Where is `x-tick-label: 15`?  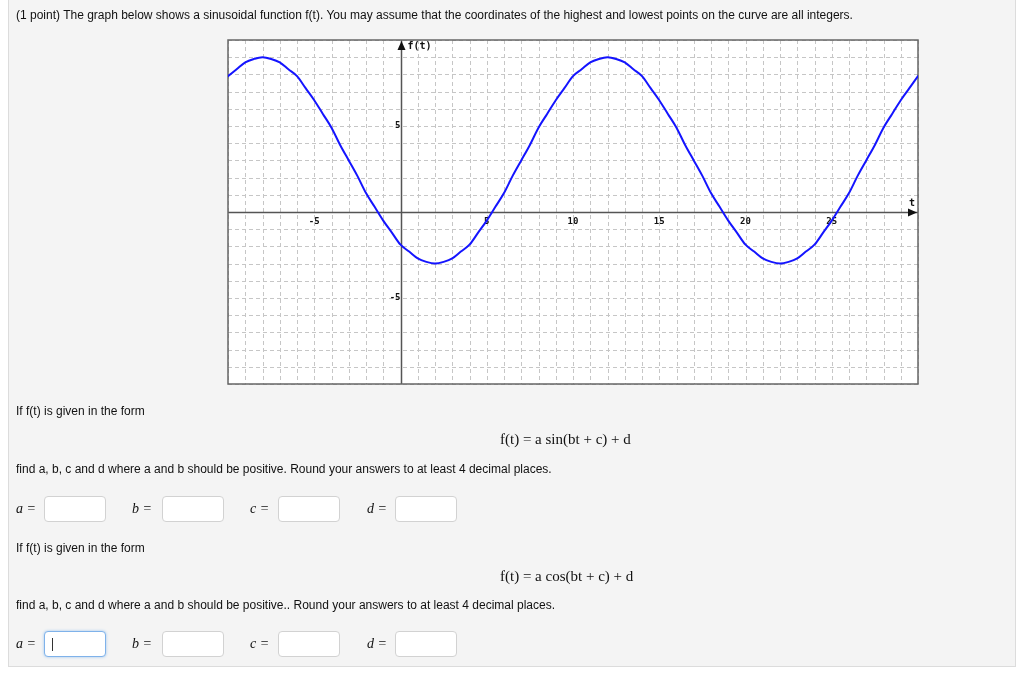 x-tick-label: 15 is located at coordinates (659, 220).